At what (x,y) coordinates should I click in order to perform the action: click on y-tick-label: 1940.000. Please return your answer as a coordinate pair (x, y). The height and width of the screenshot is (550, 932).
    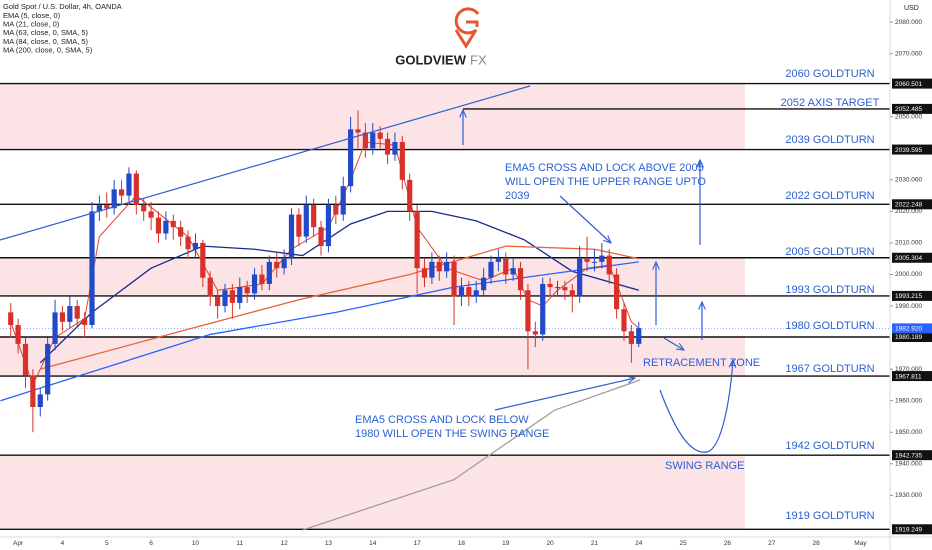
    Looking at the image, I should click on (908, 464).